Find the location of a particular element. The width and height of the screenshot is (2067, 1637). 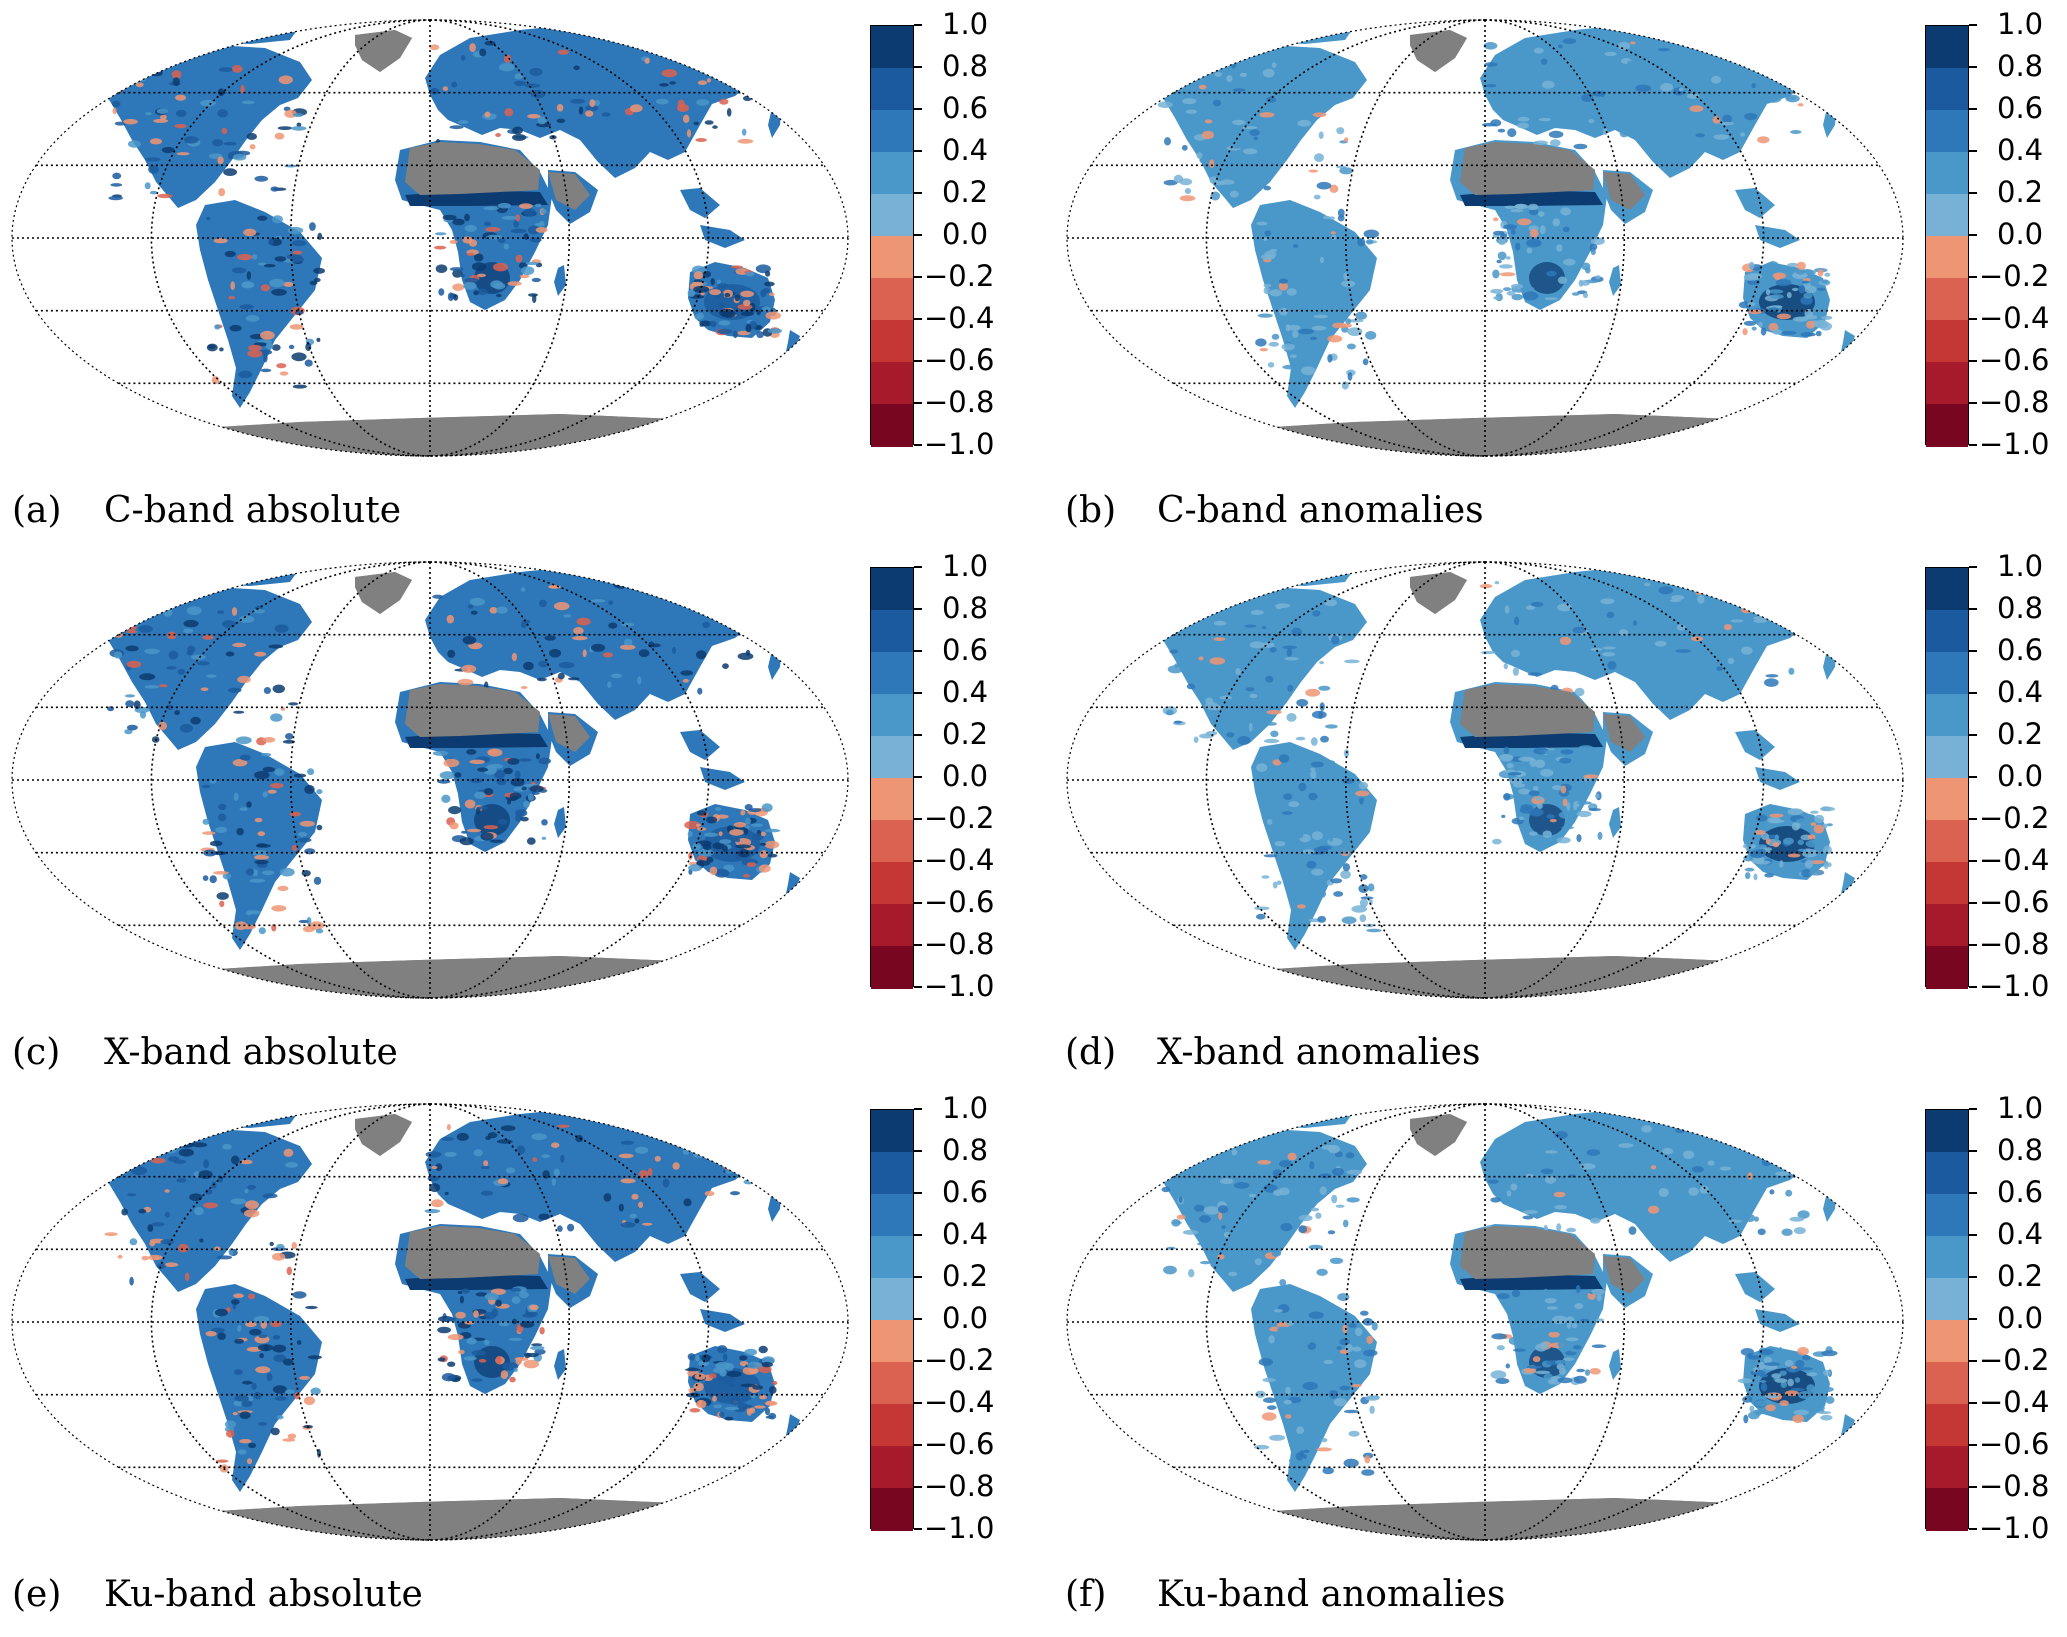

colorbar-tick-label: −0.2 is located at coordinates (959, 276).